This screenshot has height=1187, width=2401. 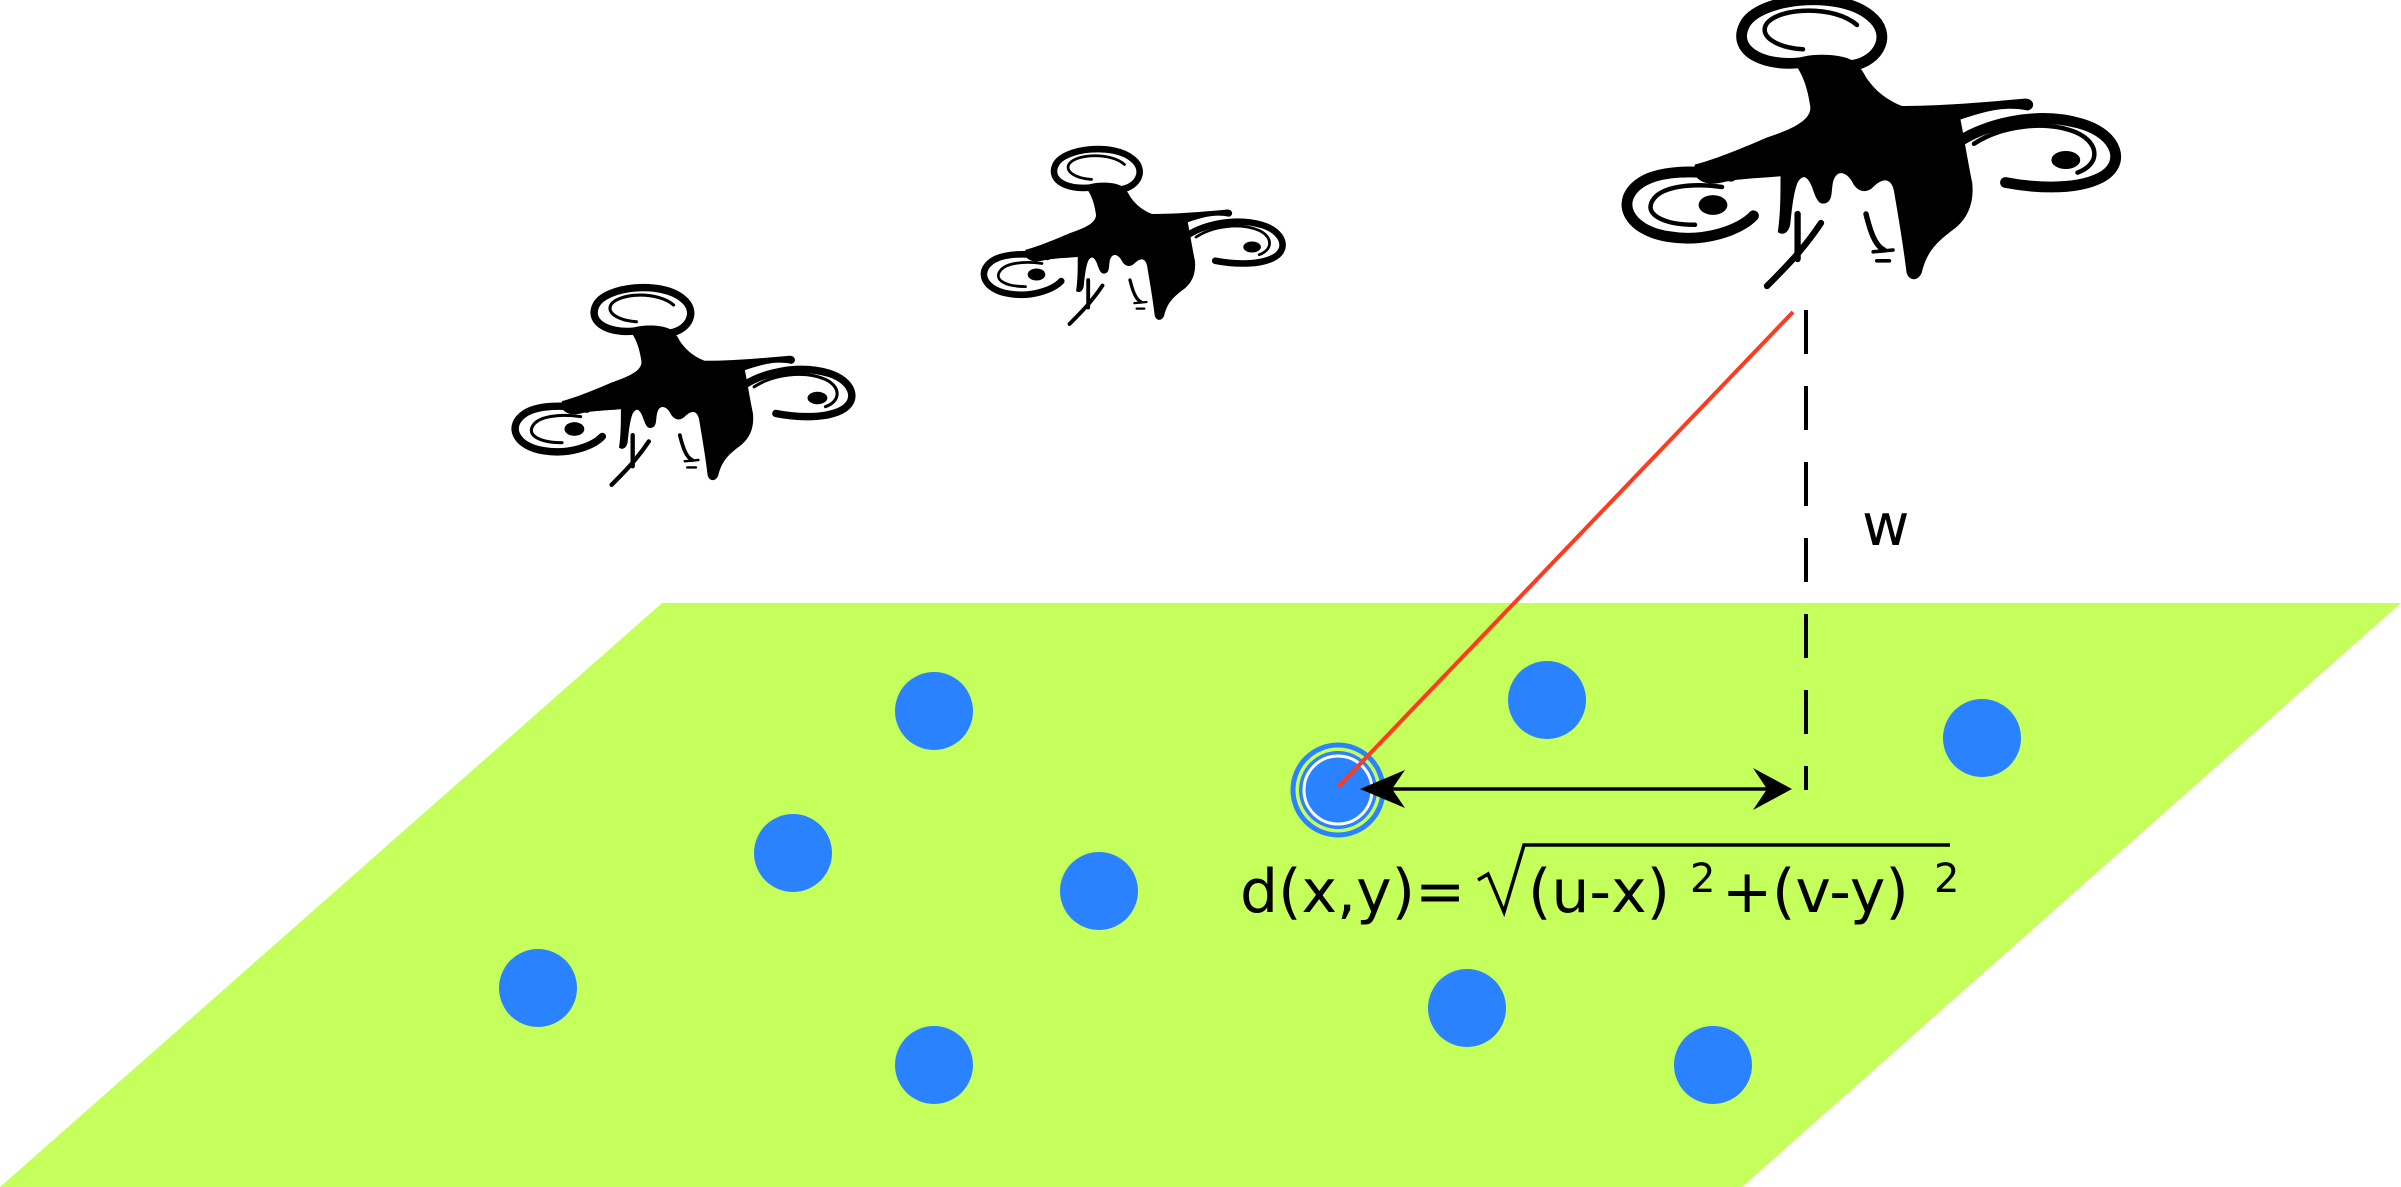 I want to click on formula-exp-b: 2, so click(x=1946, y=879).